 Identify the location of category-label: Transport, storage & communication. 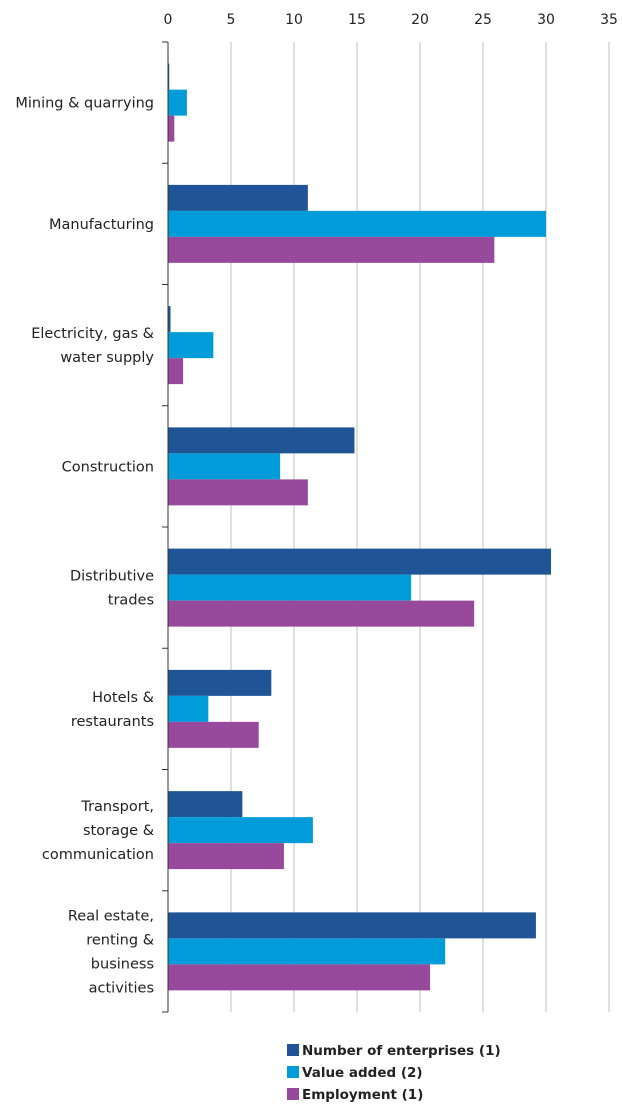
(98, 831).